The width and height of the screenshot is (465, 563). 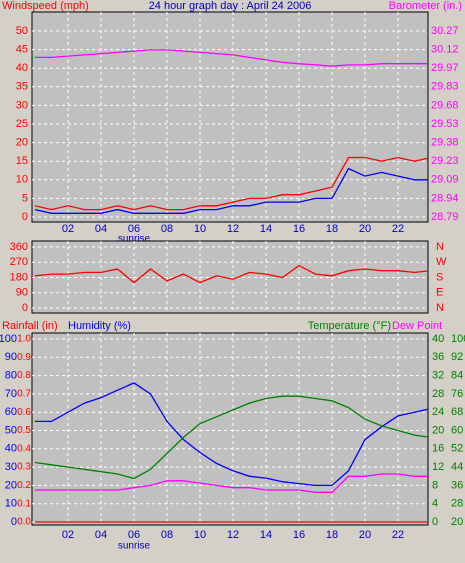 I want to click on y2-tick-label: 16, so click(x=438, y=449).